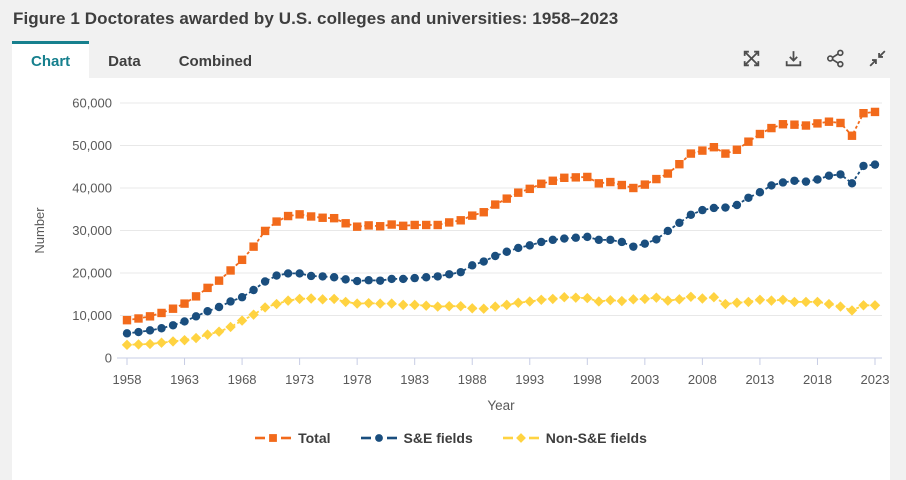 The height and width of the screenshot is (480, 906). Describe the element at coordinates (644, 379) in the screenshot. I see `x-tick-label: 2003` at that location.